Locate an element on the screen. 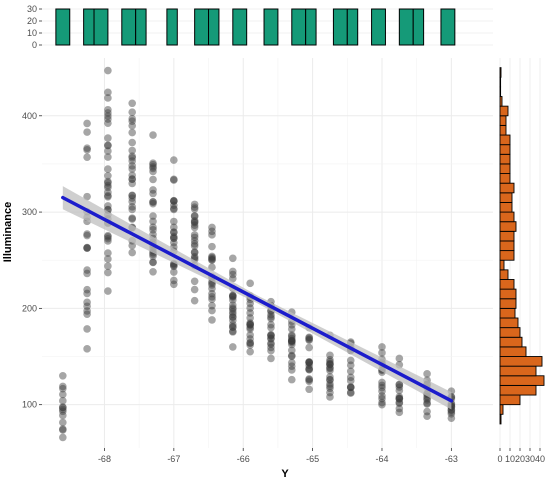 Image resolution: width=550 pixels, height=484 pixels. y-tick-label: 100 is located at coordinates (29, 405).